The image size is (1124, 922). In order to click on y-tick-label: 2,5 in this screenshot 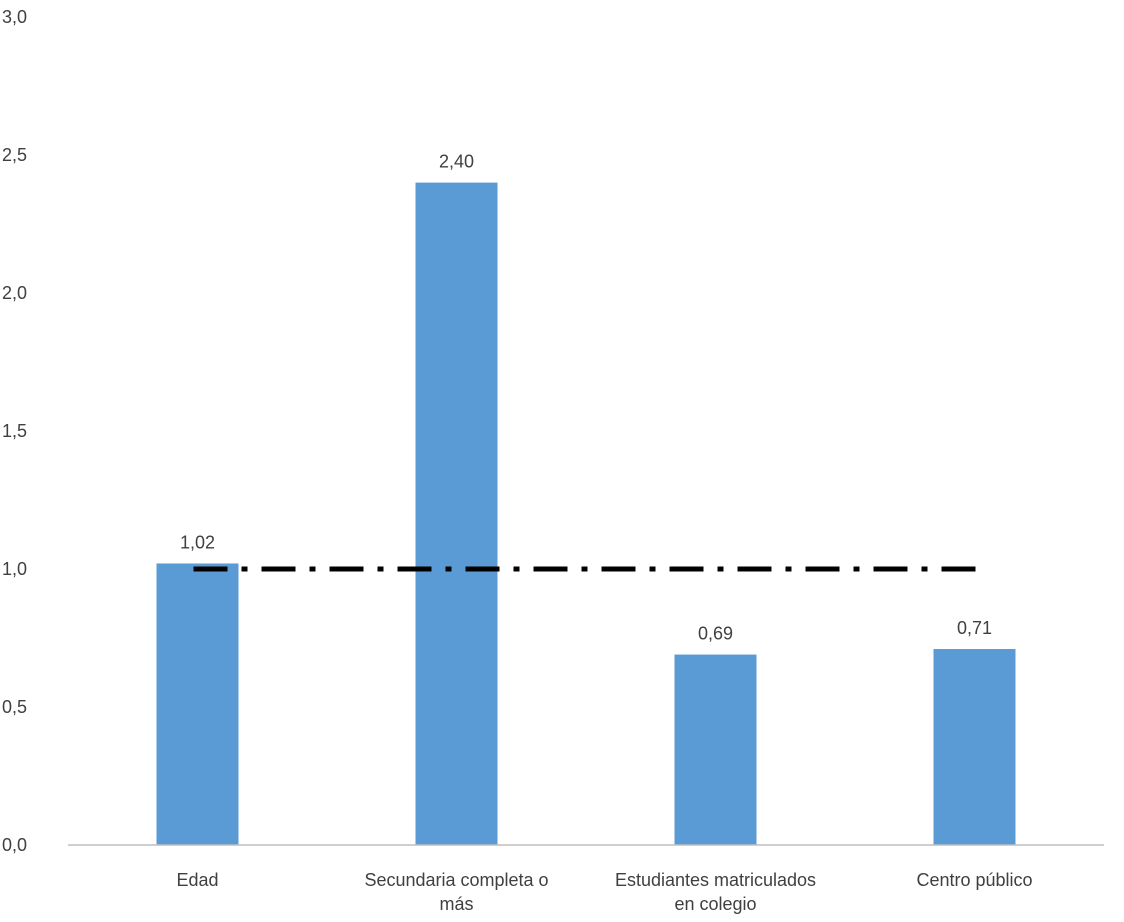, I will do `click(14, 155)`.